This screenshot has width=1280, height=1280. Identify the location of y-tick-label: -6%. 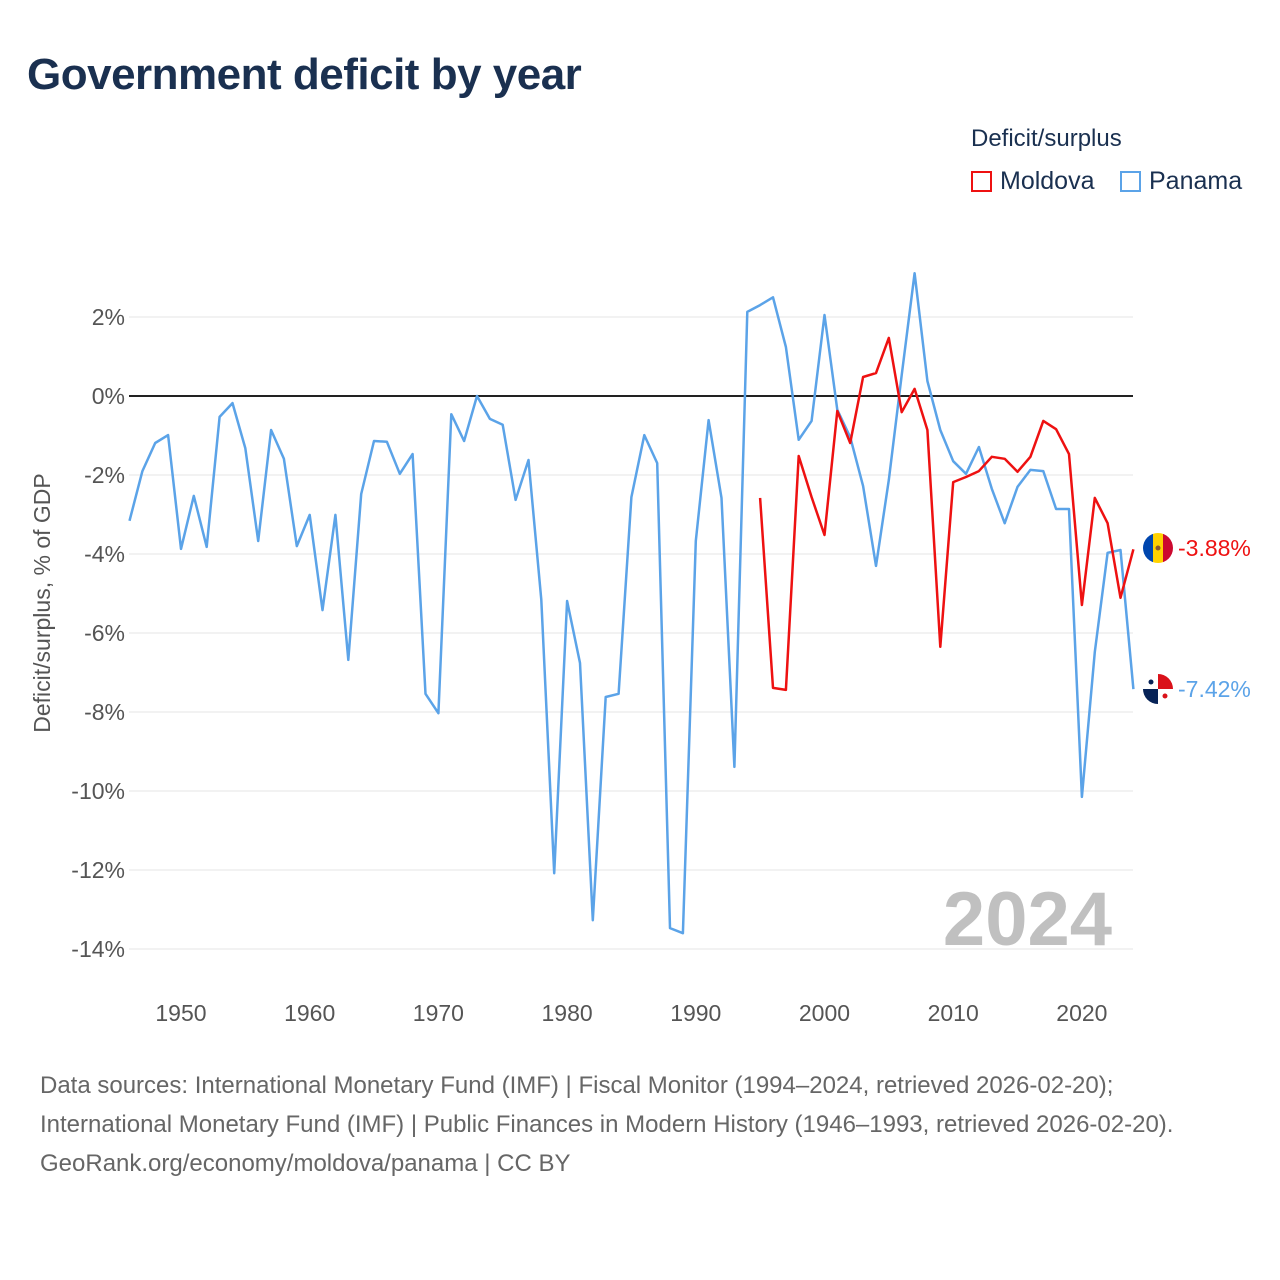
(104, 633).